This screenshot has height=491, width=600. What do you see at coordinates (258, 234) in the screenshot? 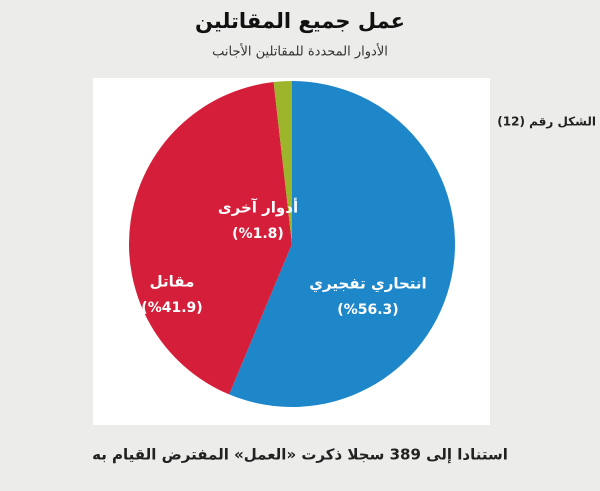
I see `slice-value-label: (%1.8)` at bounding box center [258, 234].